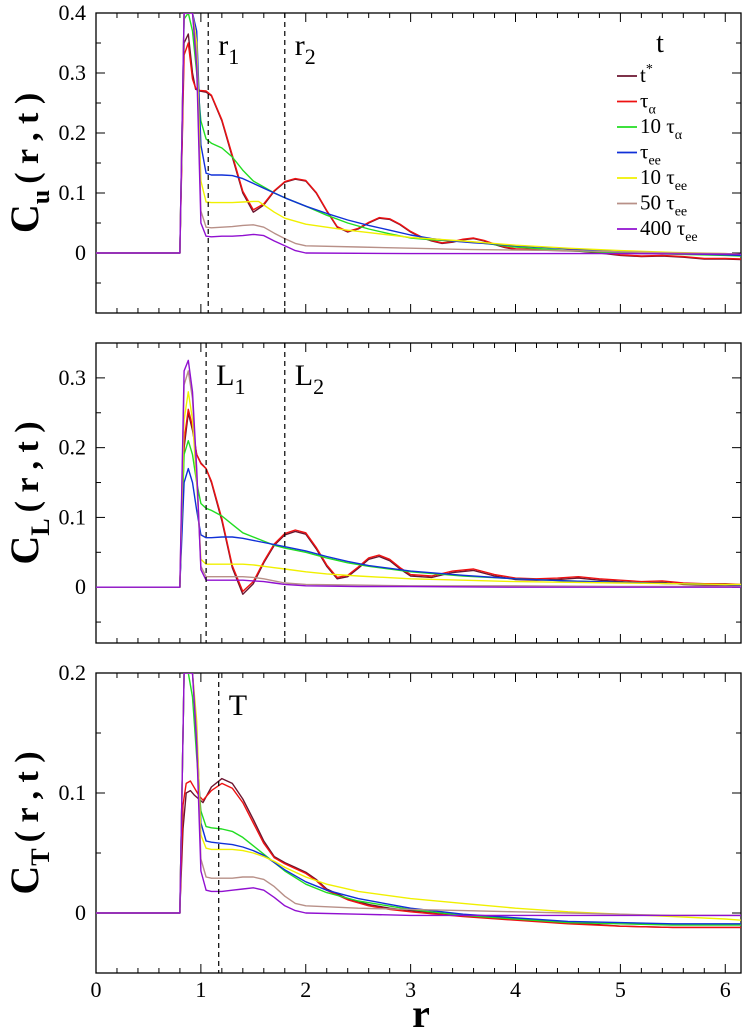  Describe the element at coordinates (305, 989) in the screenshot. I see `x-tick-label: 2` at that location.